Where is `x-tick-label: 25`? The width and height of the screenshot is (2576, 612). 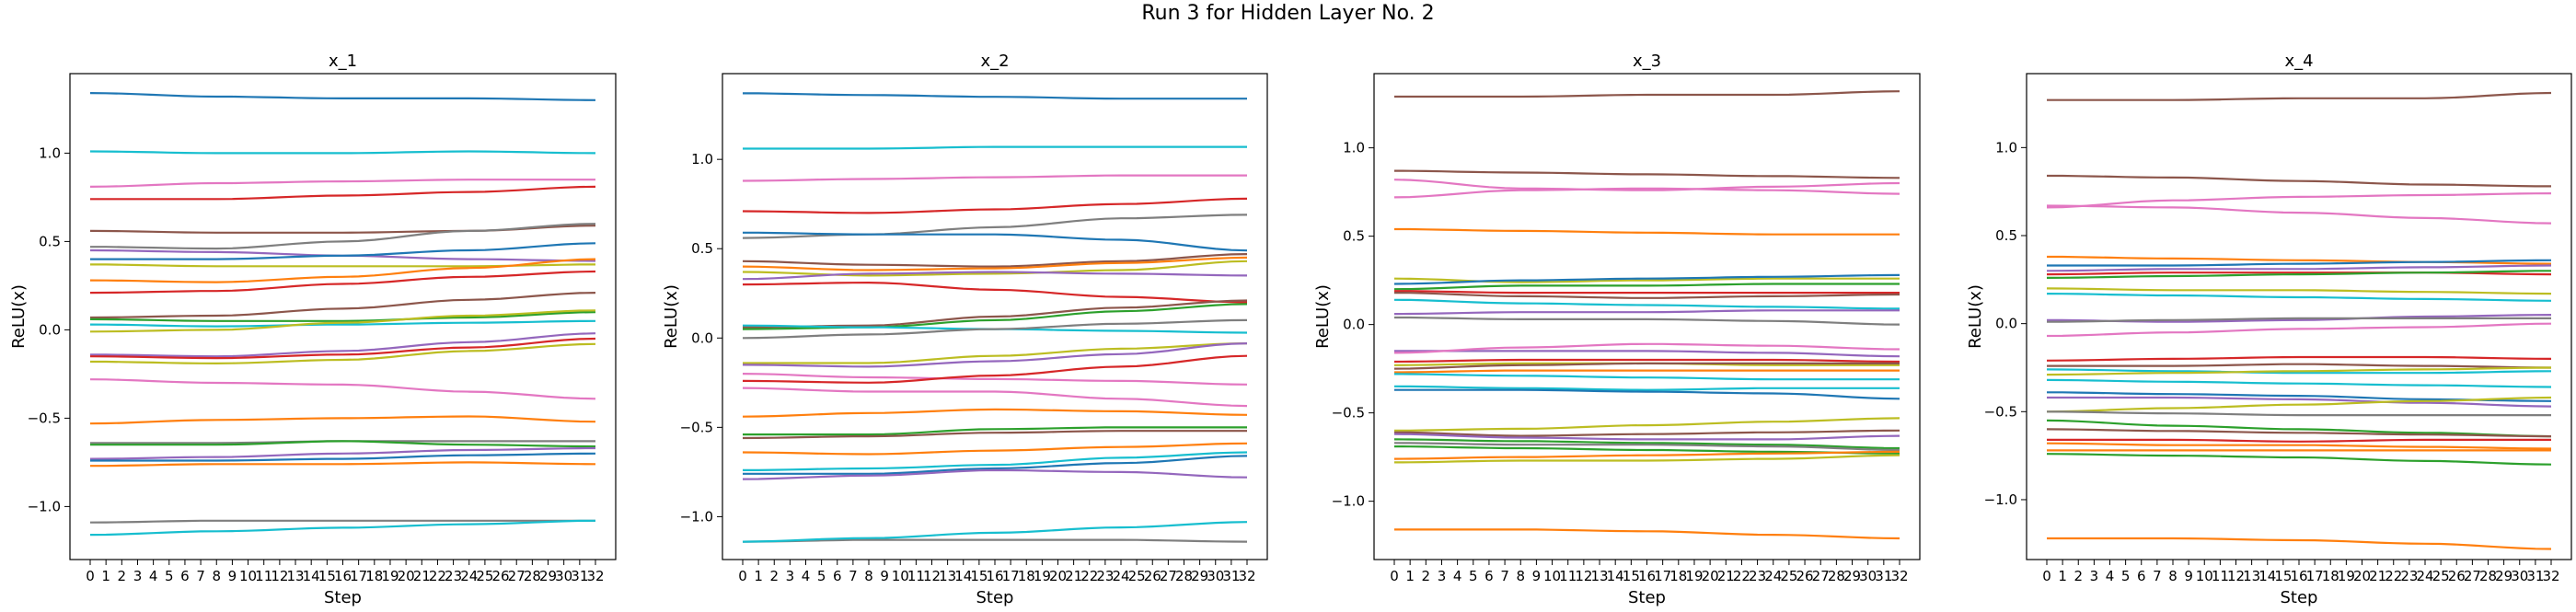
x-tick-label: 25 is located at coordinates (1788, 576).